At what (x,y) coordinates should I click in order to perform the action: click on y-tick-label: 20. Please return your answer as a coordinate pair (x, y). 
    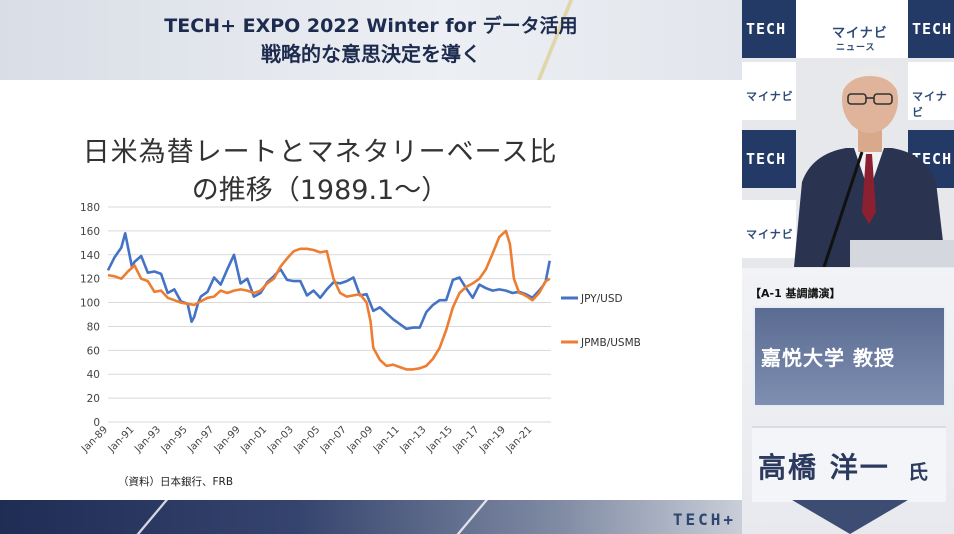
    Looking at the image, I should click on (93, 399).